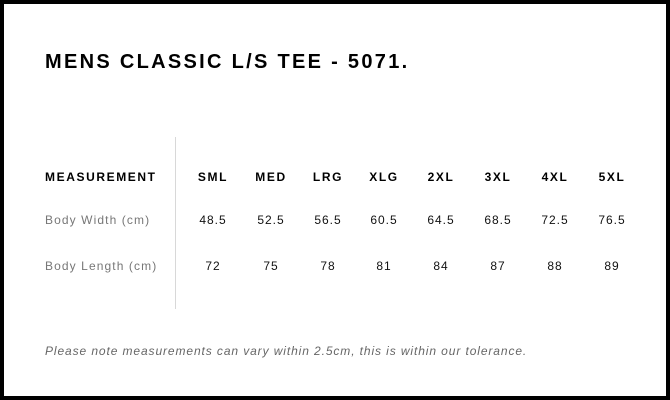 This screenshot has height=400, width=670. What do you see at coordinates (101, 266) in the screenshot?
I see `row-label: Body Length (cm)` at bounding box center [101, 266].